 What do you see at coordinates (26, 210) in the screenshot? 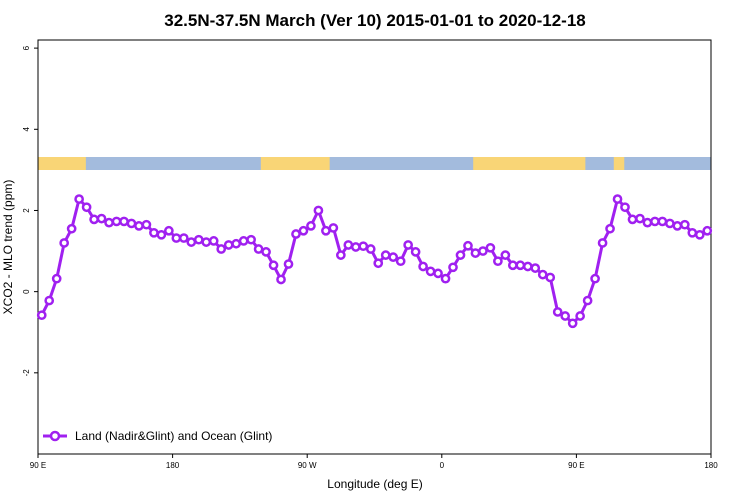
I see `y-tick-label: 2` at bounding box center [26, 210].